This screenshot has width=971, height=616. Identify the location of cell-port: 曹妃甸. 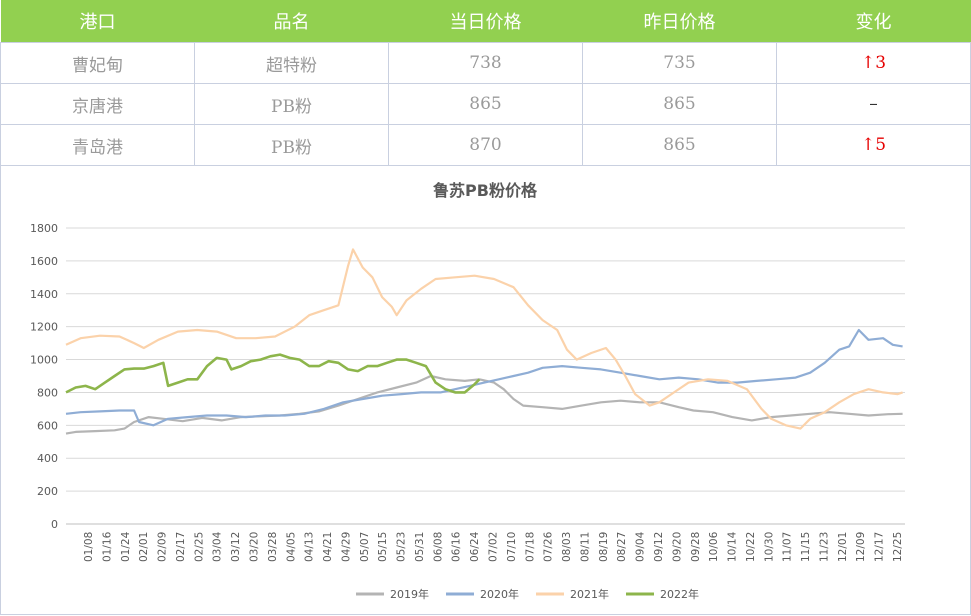
(97, 63).